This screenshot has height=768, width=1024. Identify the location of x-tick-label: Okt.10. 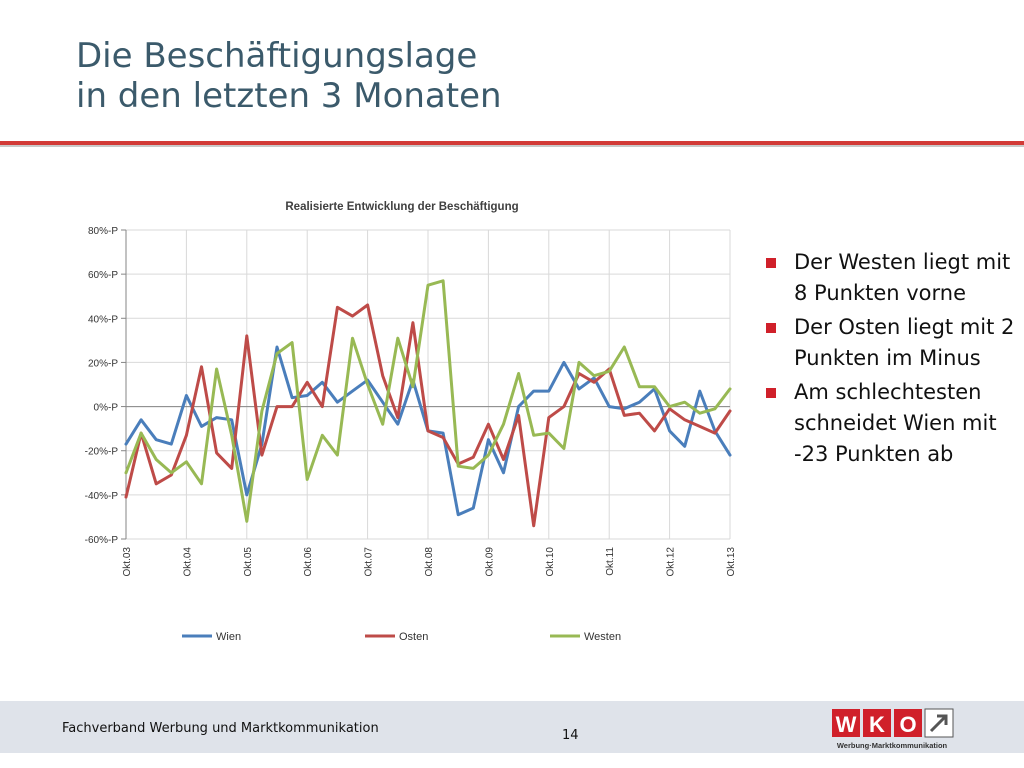
(550, 562).